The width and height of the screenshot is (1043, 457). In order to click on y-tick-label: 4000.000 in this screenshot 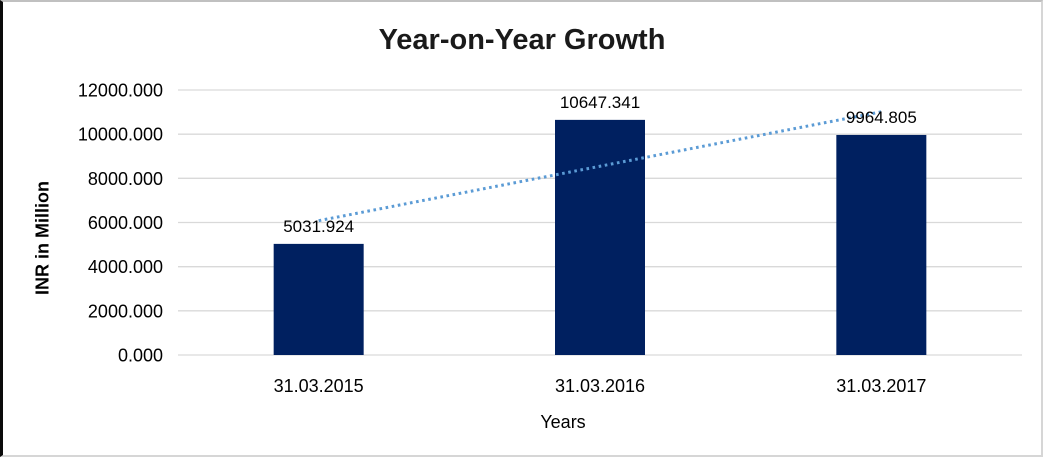, I will do `click(125, 267)`.